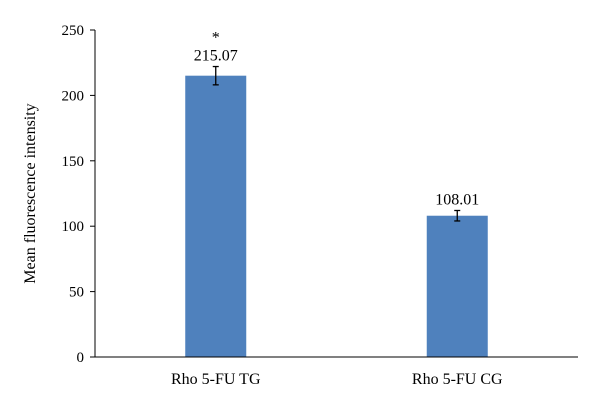 Image resolution: width=600 pixels, height=405 pixels. What do you see at coordinates (457, 199) in the screenshot?
I see `data-label: 108.01` at bounding box center [457, 199].